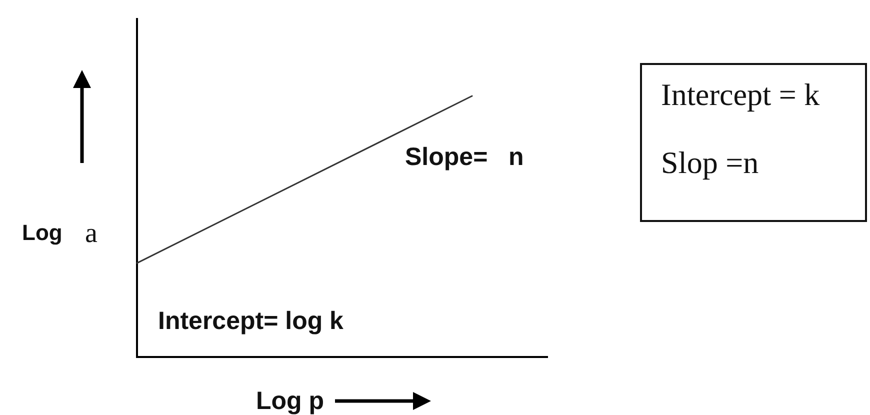 The width and height of the screenshot is (870, 415). Describe the element at coordinates (710, 162) in the screenshot. I see `text: Slop =n` at that location.